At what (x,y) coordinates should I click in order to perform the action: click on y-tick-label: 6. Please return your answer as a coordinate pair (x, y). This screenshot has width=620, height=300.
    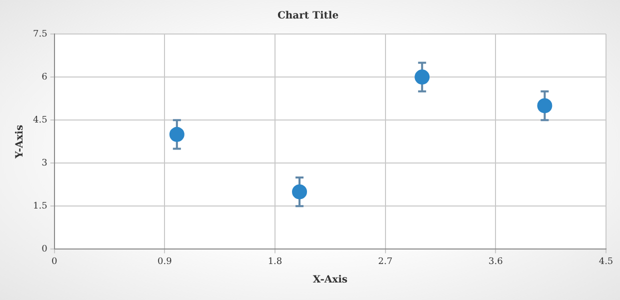
    Looking at the image, I should click on (45, 77).